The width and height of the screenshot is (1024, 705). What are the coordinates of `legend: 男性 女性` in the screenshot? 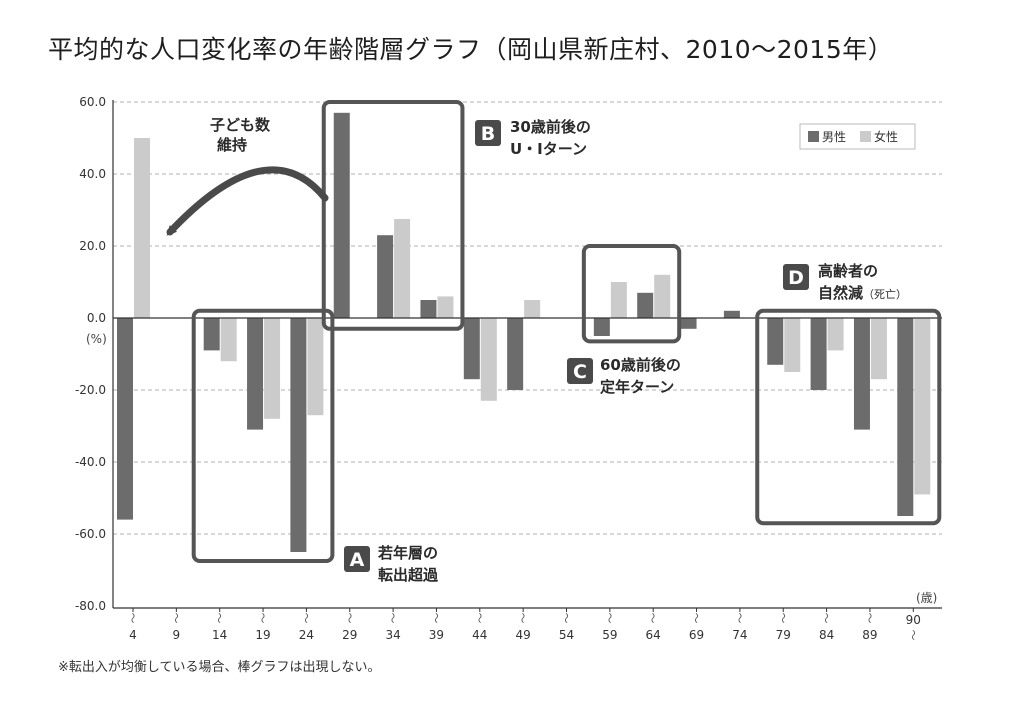 It's located at (857, 136).